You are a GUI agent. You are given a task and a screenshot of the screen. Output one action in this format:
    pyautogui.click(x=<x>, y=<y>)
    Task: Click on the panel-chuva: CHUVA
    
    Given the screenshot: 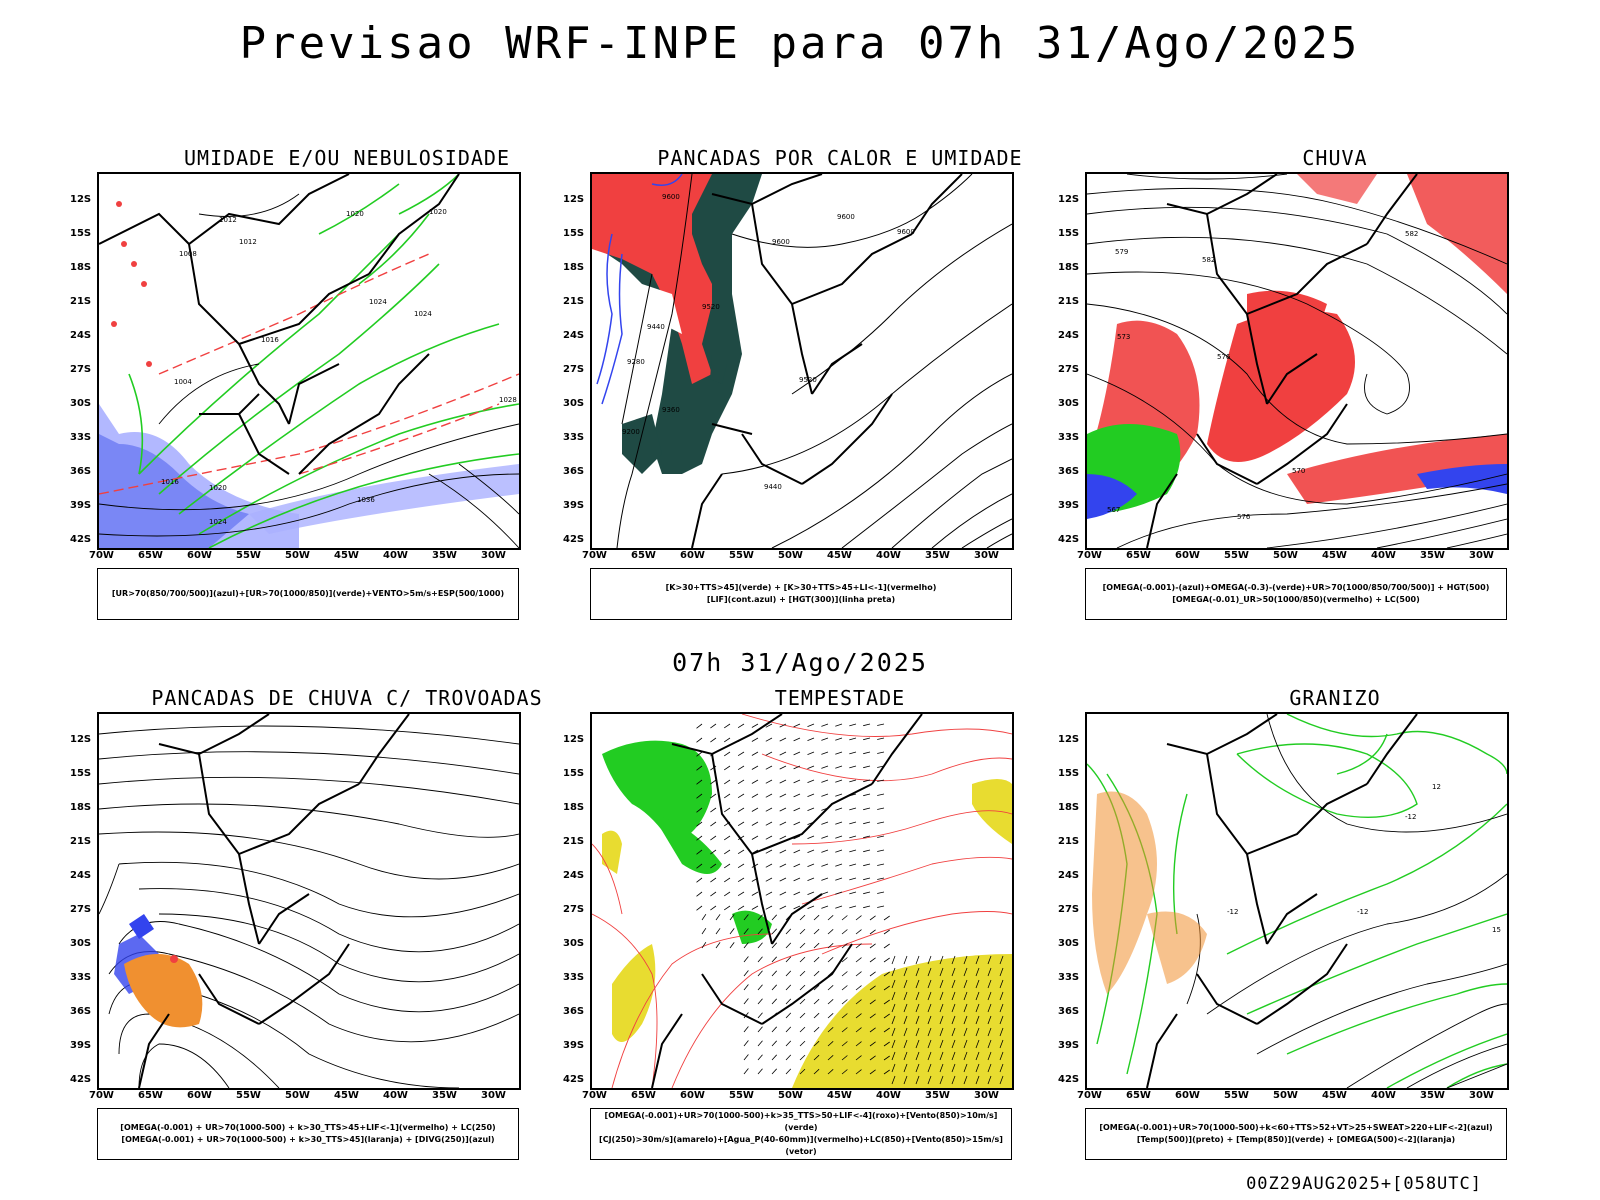 What is the action you would take?
    pyautogui.click(x=1321, y=396)
    